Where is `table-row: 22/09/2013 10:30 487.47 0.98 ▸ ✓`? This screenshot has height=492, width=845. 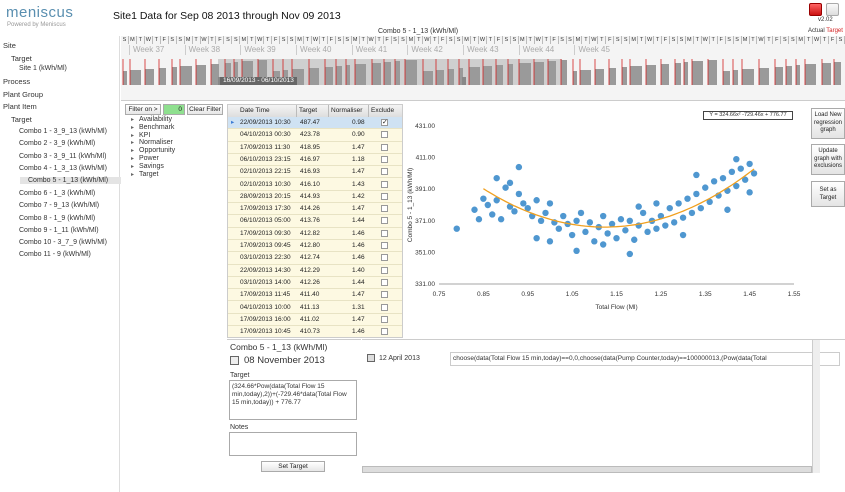
table-row: 22/09/2013 10:30 487.47 0.98 ▸ ✓ is located at coordinates (315, 123).